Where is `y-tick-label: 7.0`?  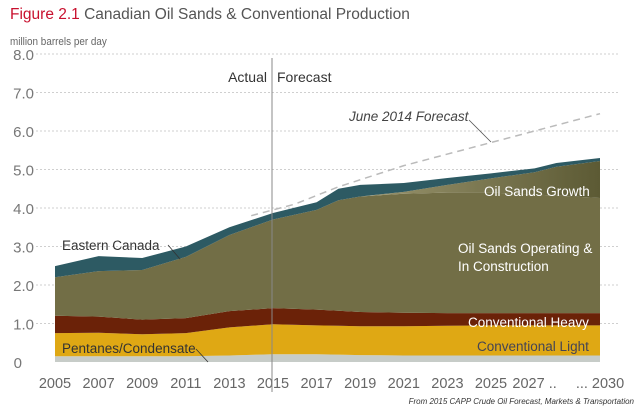
y-tick-label: 7.0 is located at coordinates (23, 94).